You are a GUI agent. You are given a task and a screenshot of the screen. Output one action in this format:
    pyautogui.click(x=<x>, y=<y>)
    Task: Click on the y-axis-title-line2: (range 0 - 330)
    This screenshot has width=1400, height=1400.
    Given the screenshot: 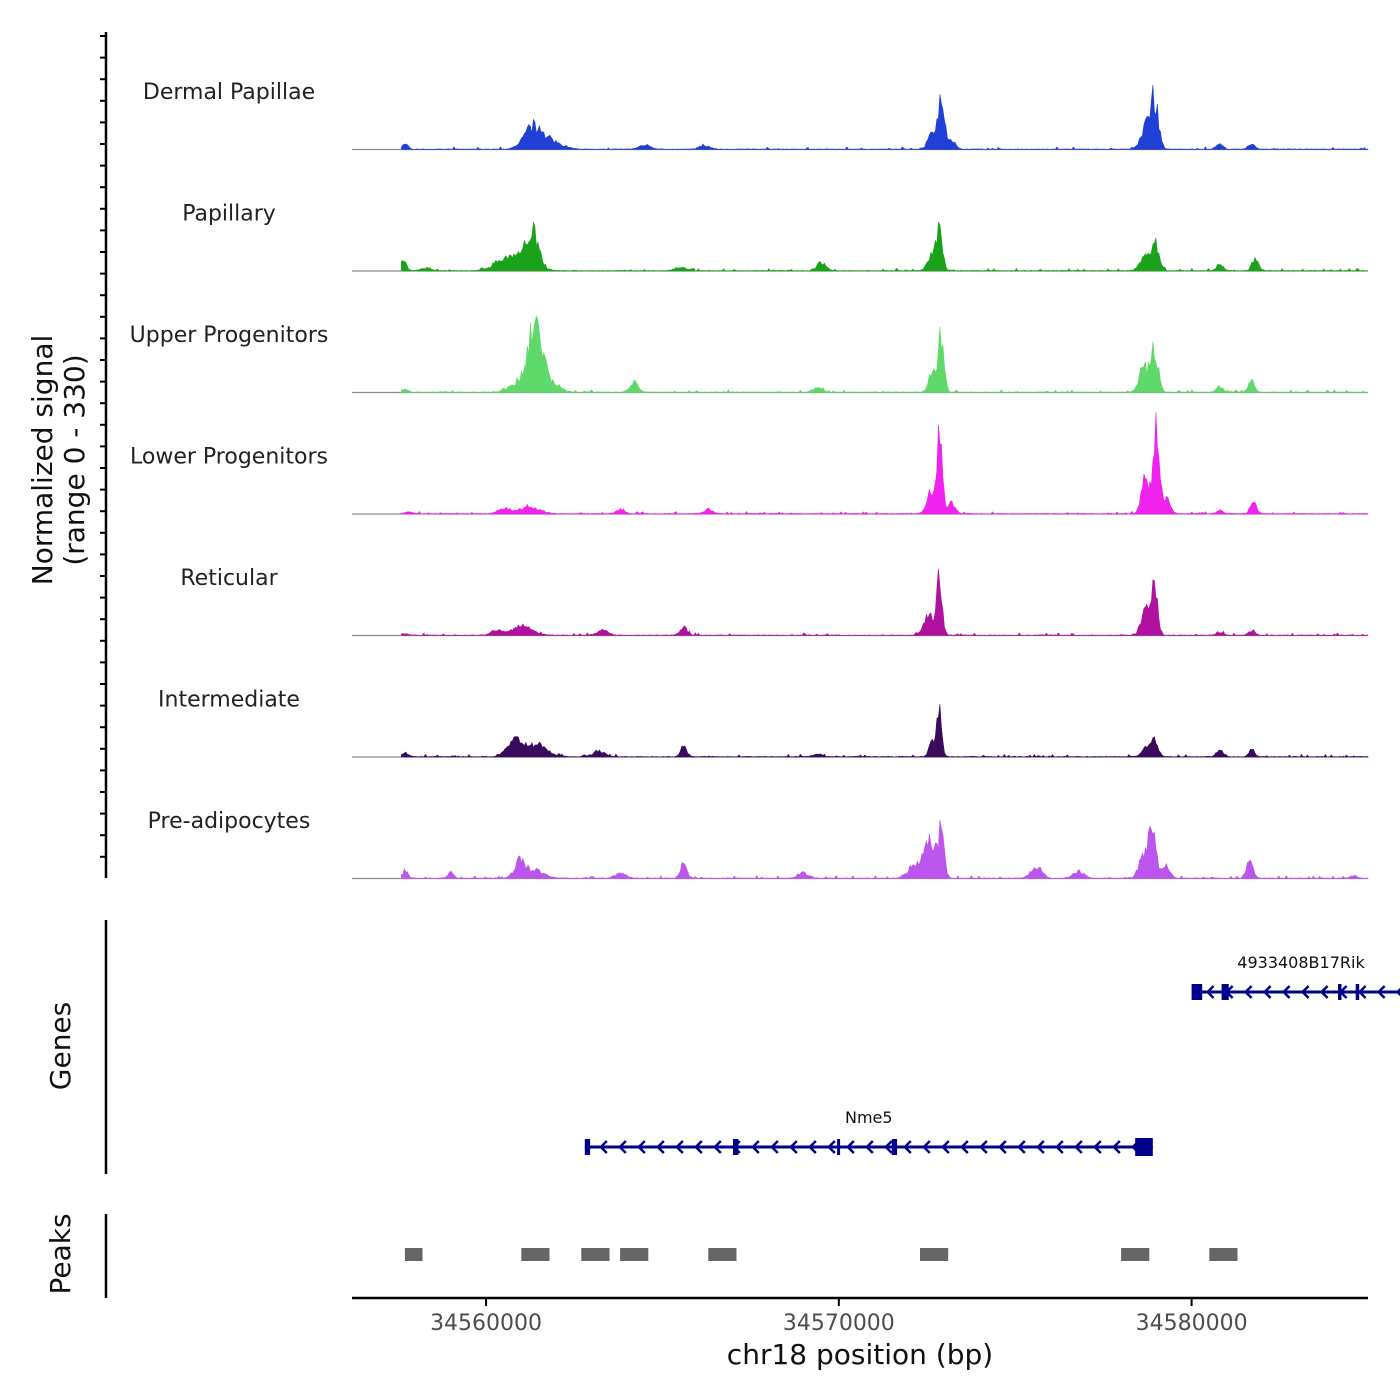 What is the action you would take?
    pyautogui.click(x=74, y=459)
    